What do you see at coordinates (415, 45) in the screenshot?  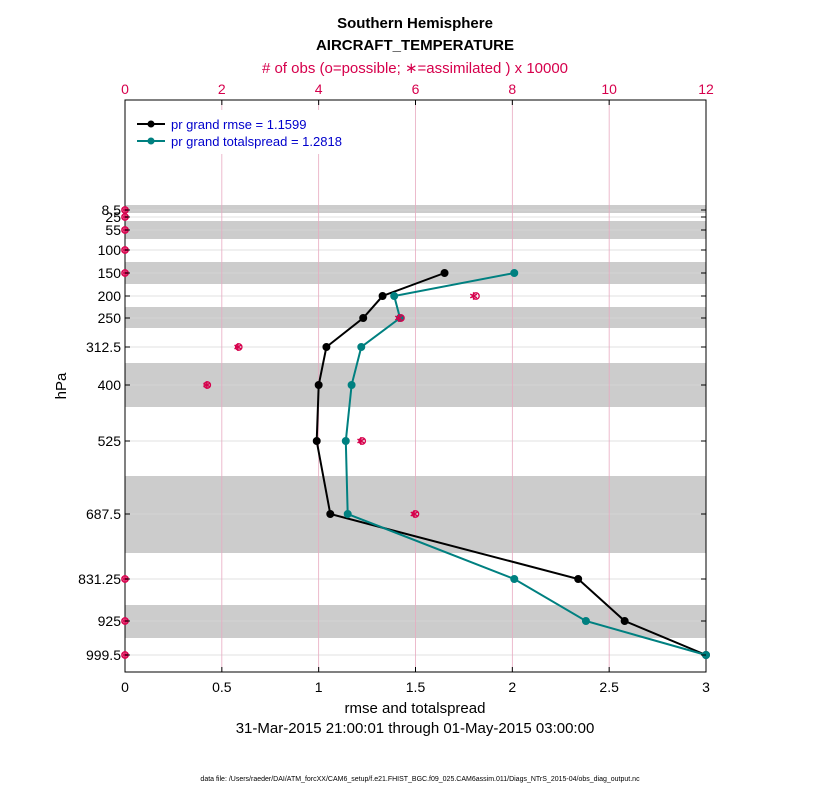 I see `chart-subtitle: AIRCRAFT_TEMPERATURE` at bounding box center [415, 45].